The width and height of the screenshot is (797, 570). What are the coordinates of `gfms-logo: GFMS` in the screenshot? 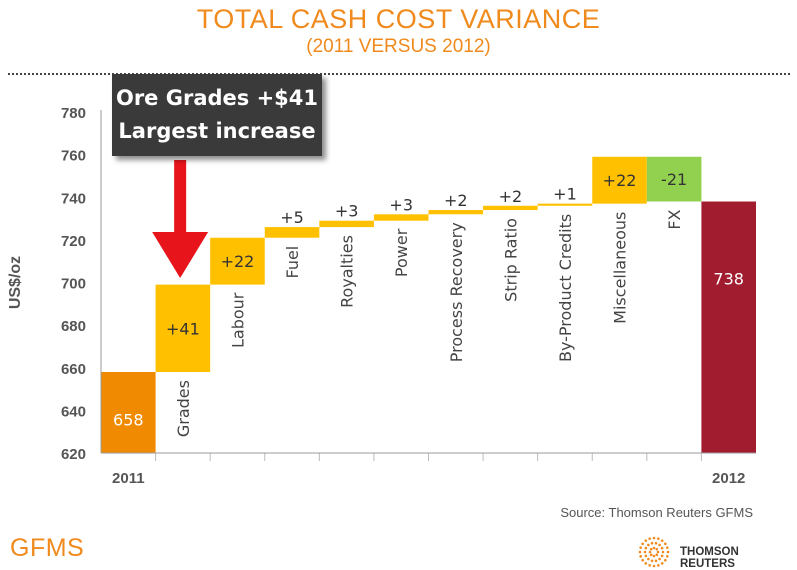 It's located at (47, 548).